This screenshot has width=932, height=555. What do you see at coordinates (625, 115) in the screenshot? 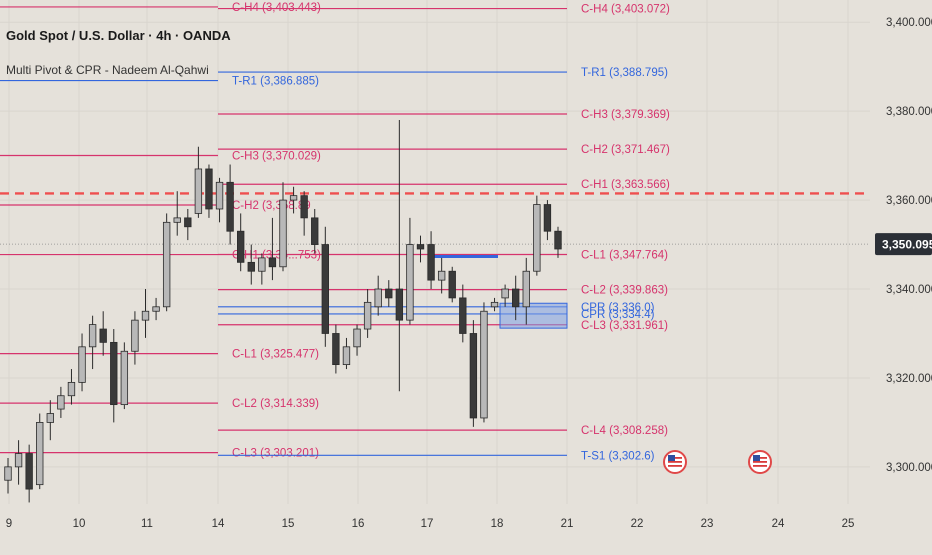
I see `level-label: C-H3 (3,379.369)` at bounding box center [625, 115].